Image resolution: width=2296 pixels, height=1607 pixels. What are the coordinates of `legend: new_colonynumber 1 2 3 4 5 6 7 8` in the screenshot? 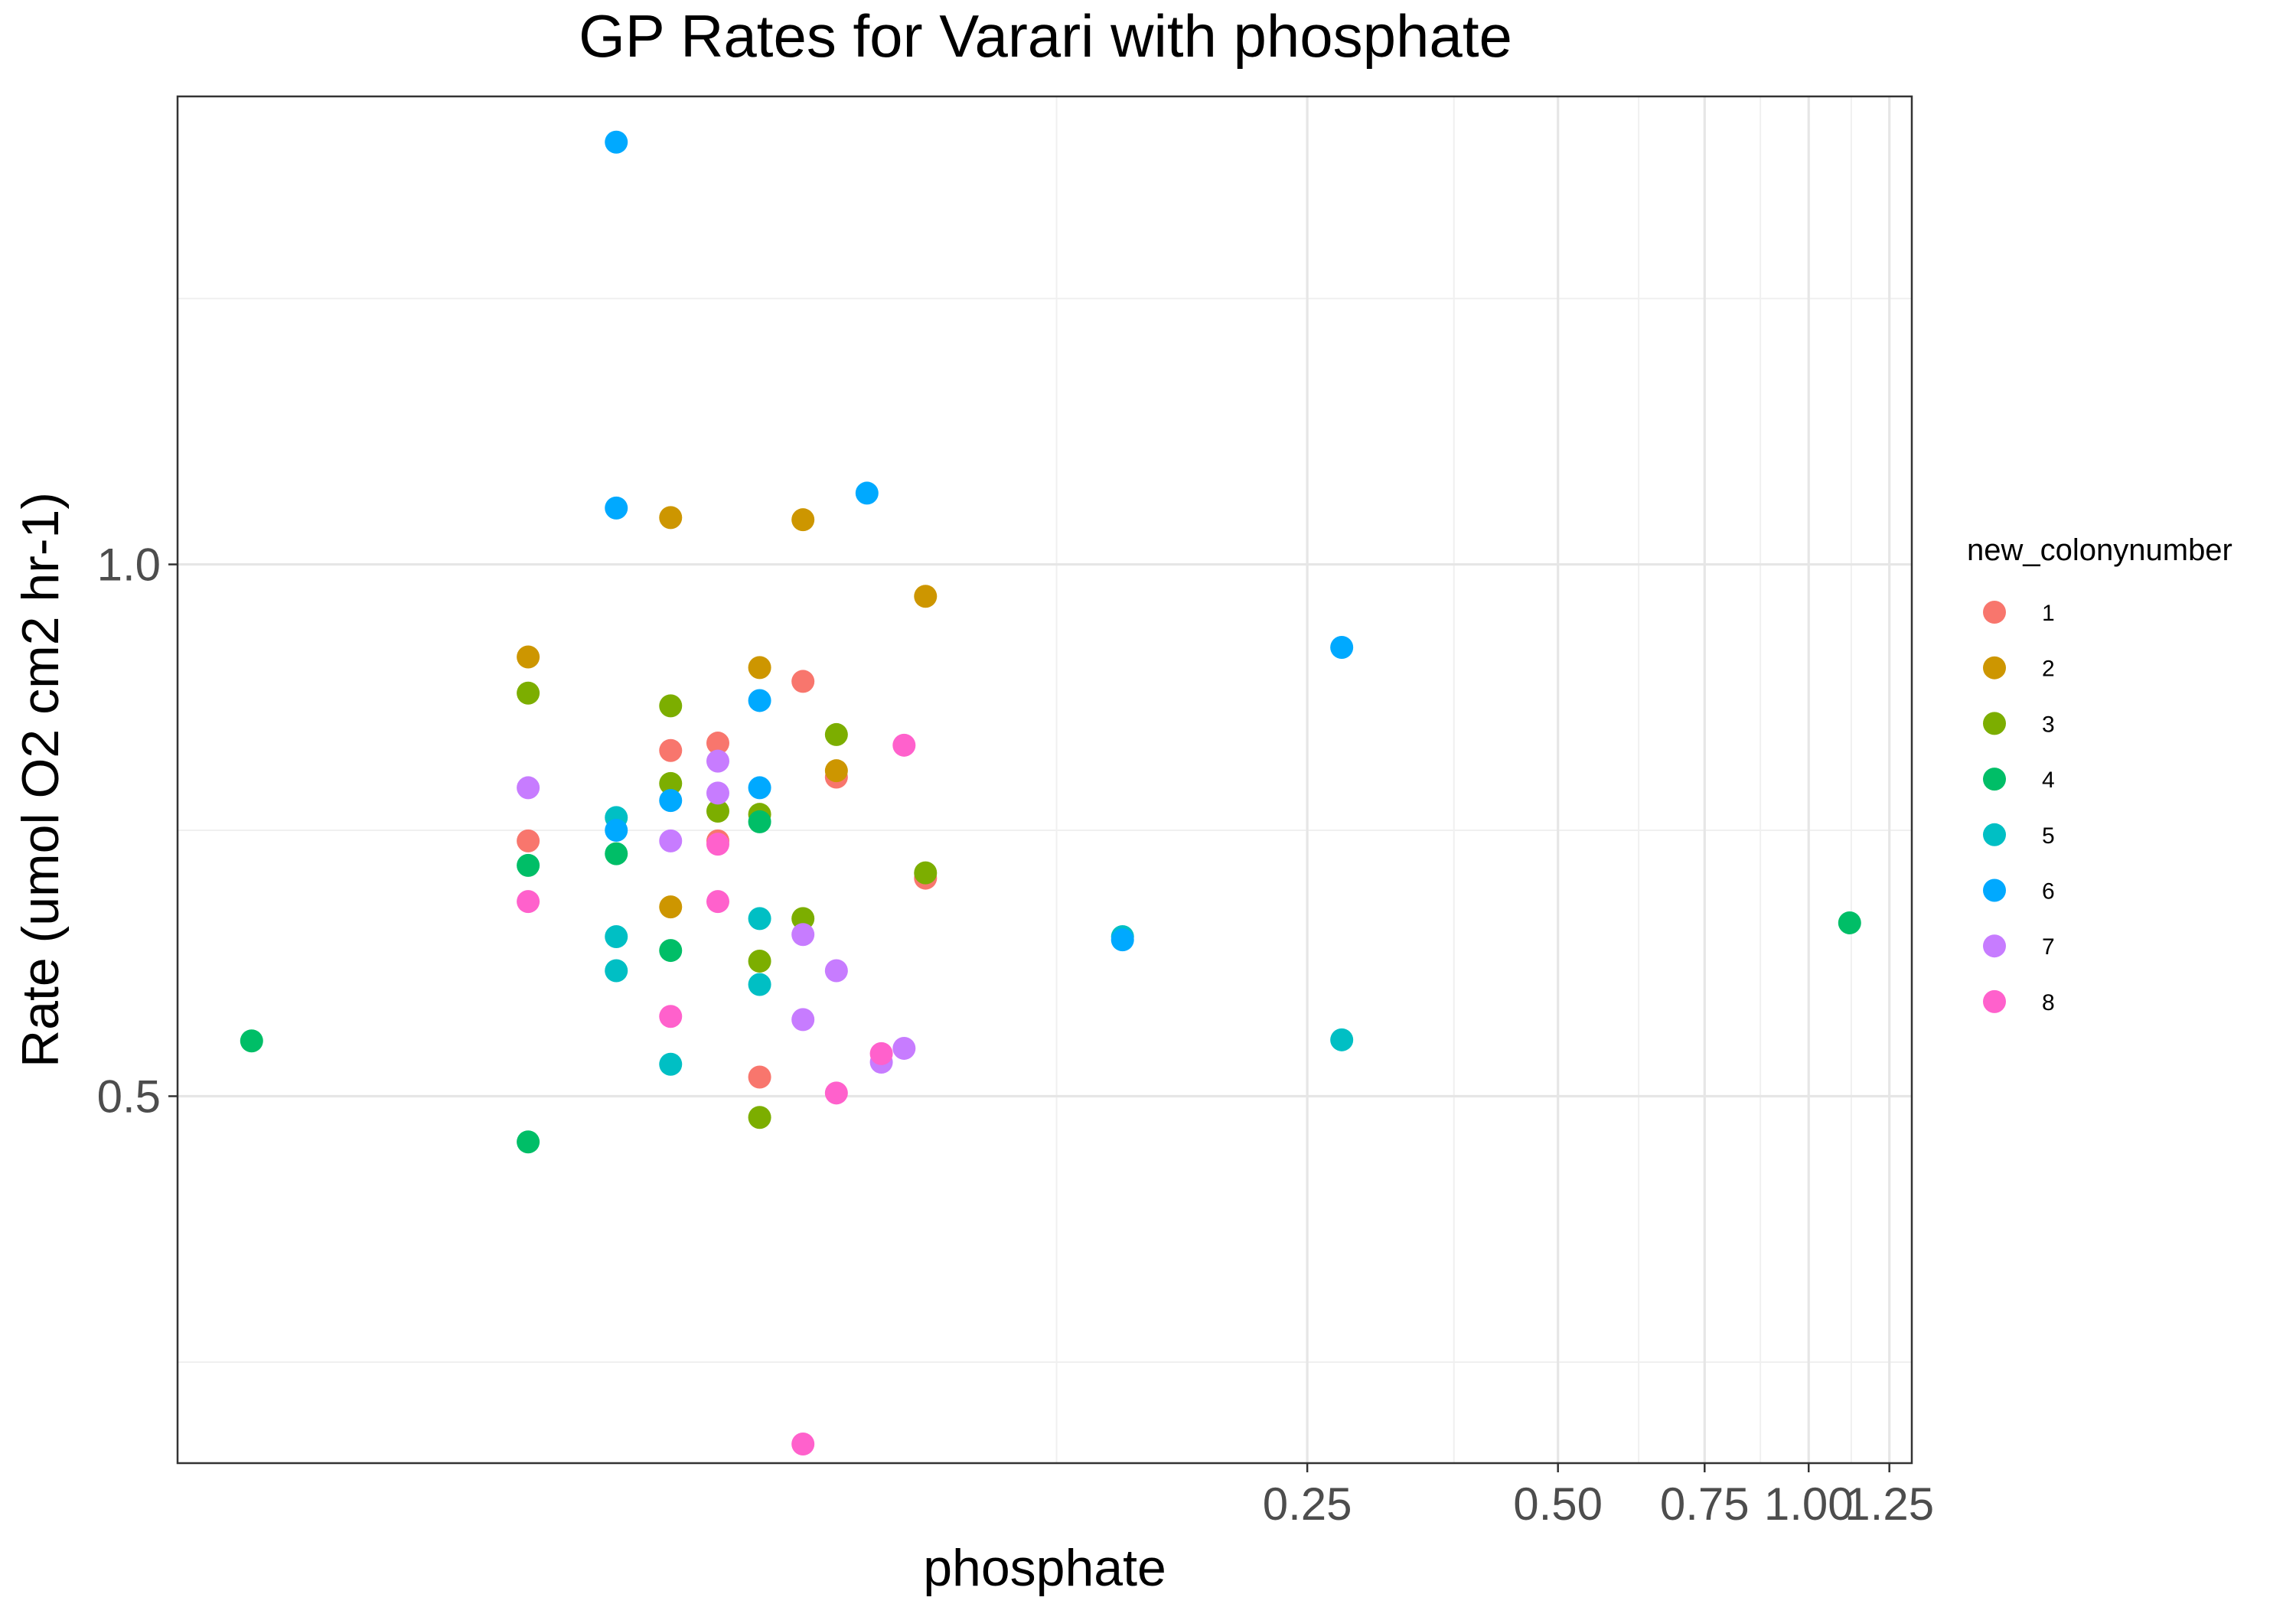 It's located at (2099, 774).